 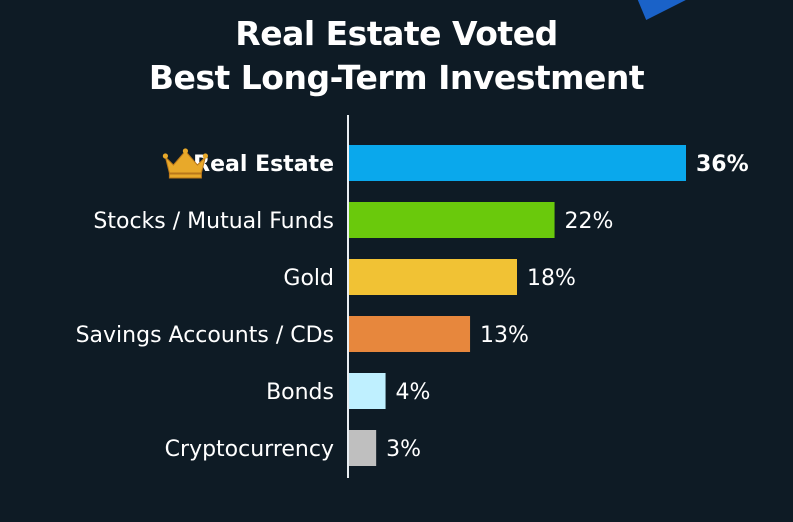 What do you see at coordinates (403, 449) in the screenshot?
I see `value-label: 3%` at bounding box center [403, 449].